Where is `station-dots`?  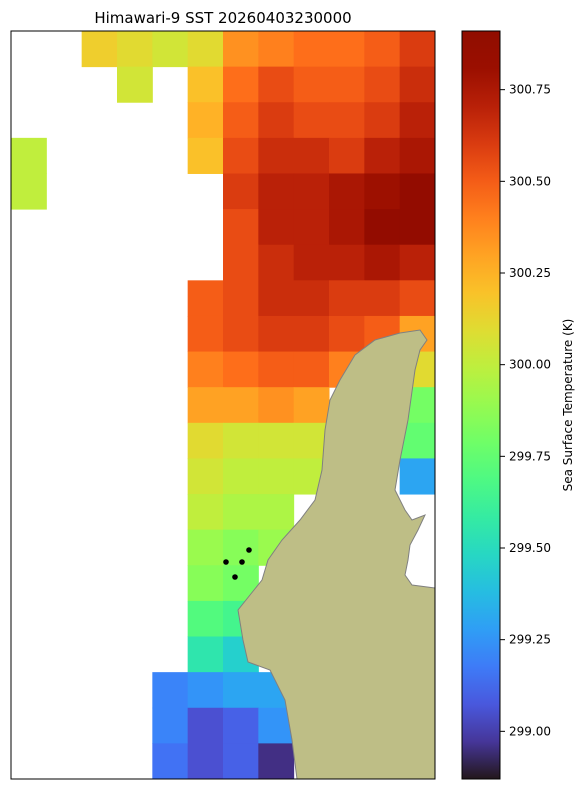
station-dots is located at coordinates (237, 563).